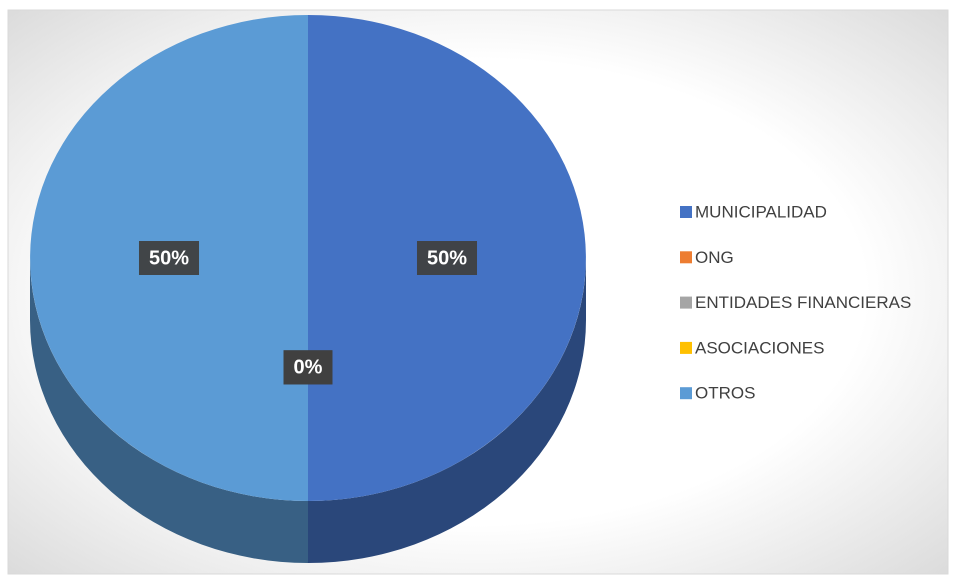 The width and height of the screenshot is (956, 587). What do you see at coordinates (714, 257) in the screenshot?
I see `legend-label: ONG` at bounding box center [714, 257].